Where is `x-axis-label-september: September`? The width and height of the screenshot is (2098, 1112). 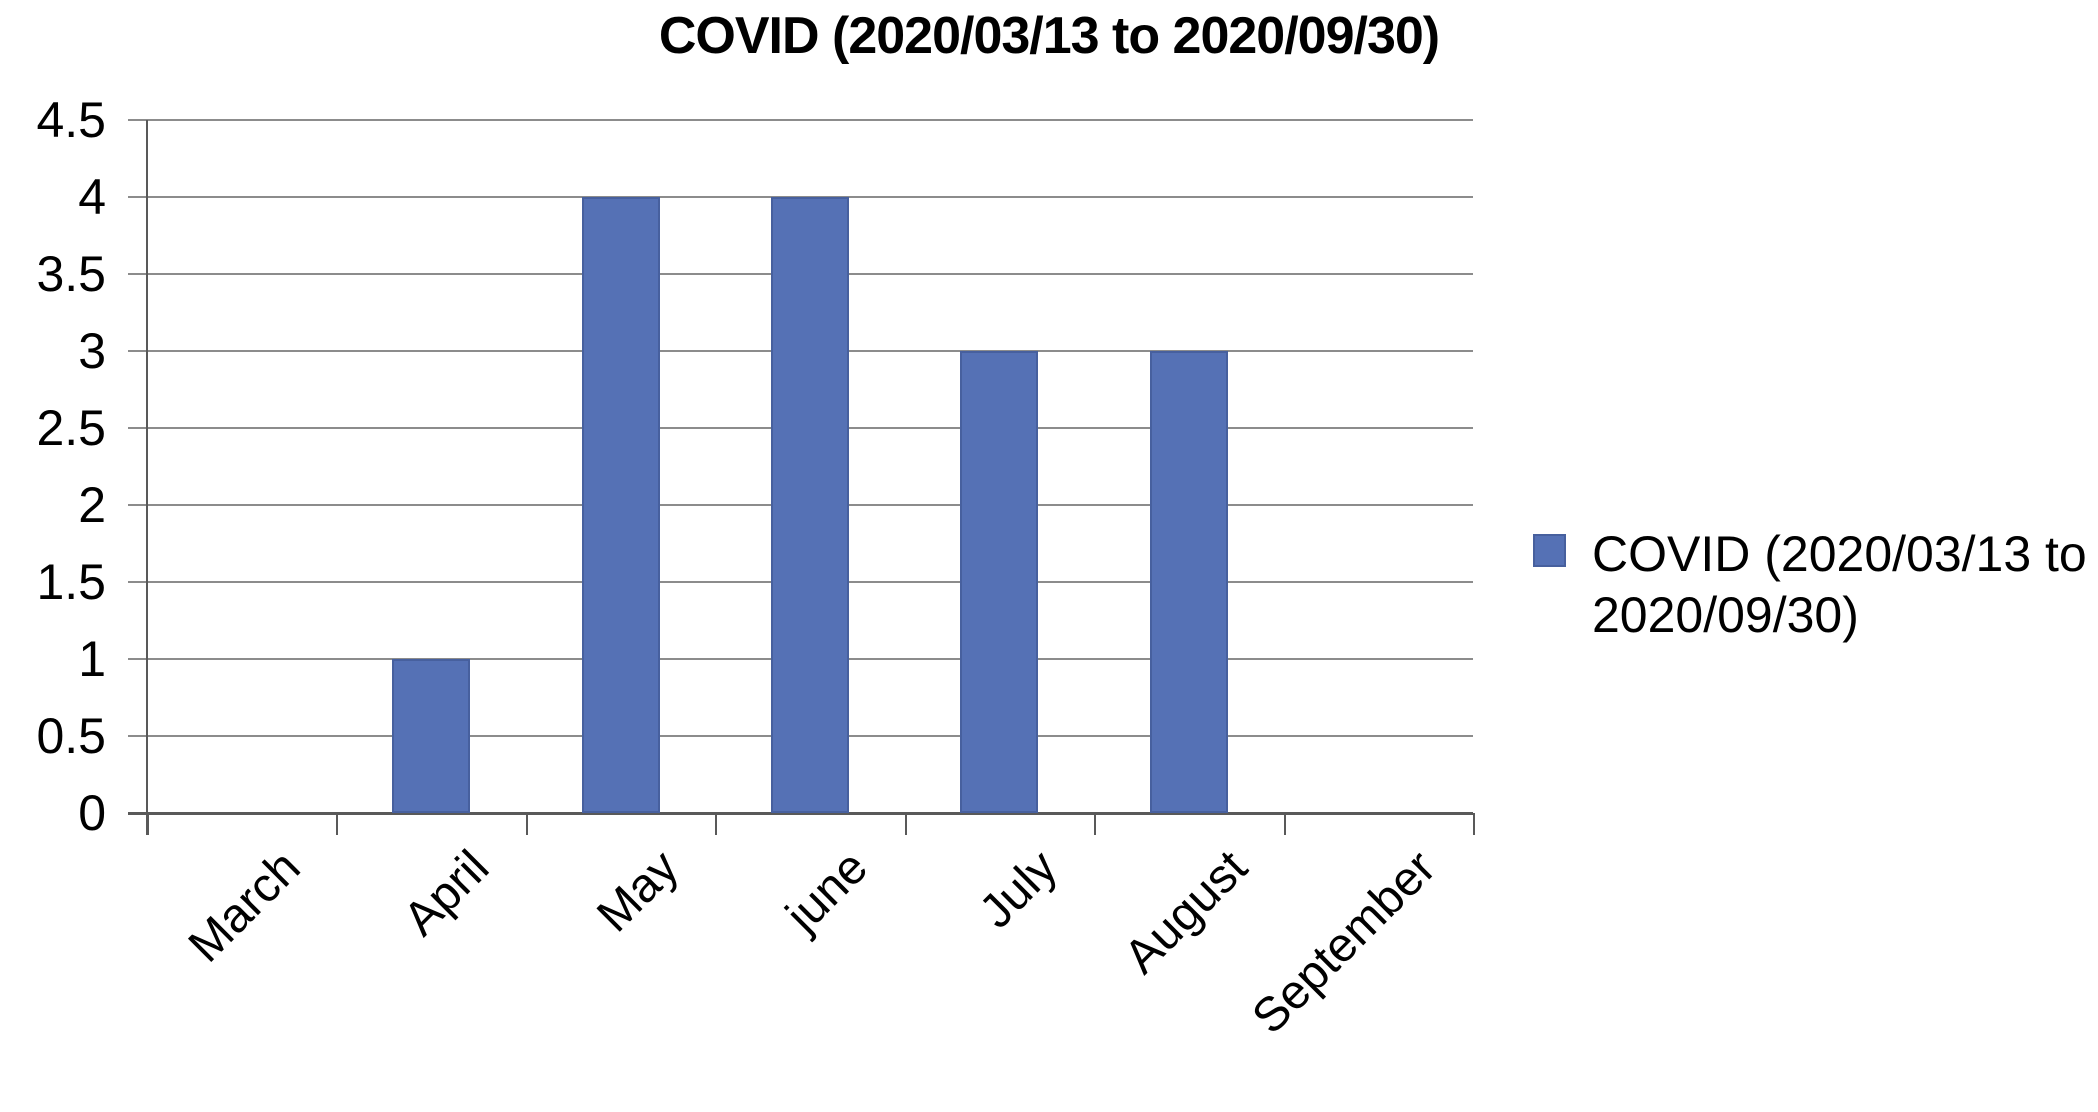 x-axis-label-september: September is located at coordinates (1344, 942).